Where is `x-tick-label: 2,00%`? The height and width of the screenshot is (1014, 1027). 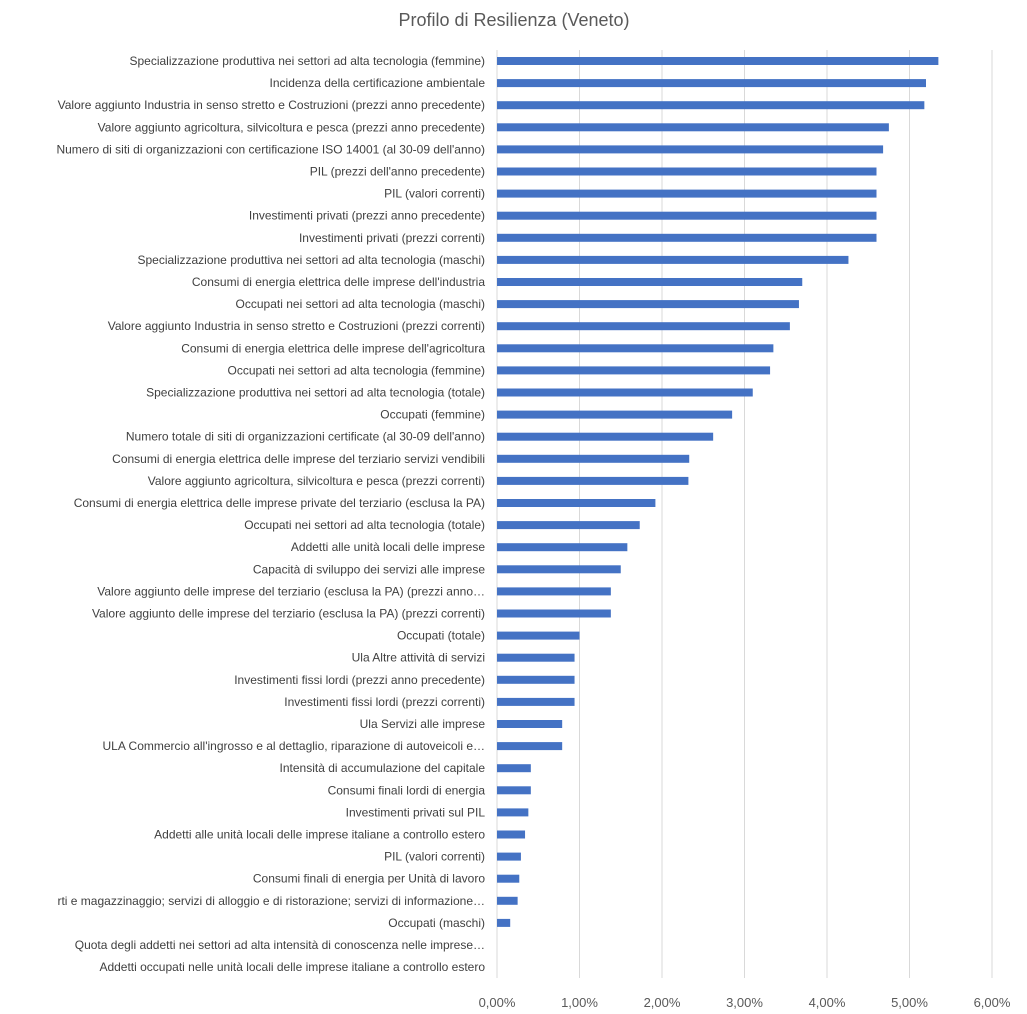 x-tick-label: 2,00% is located at coordinates (662, 1002).